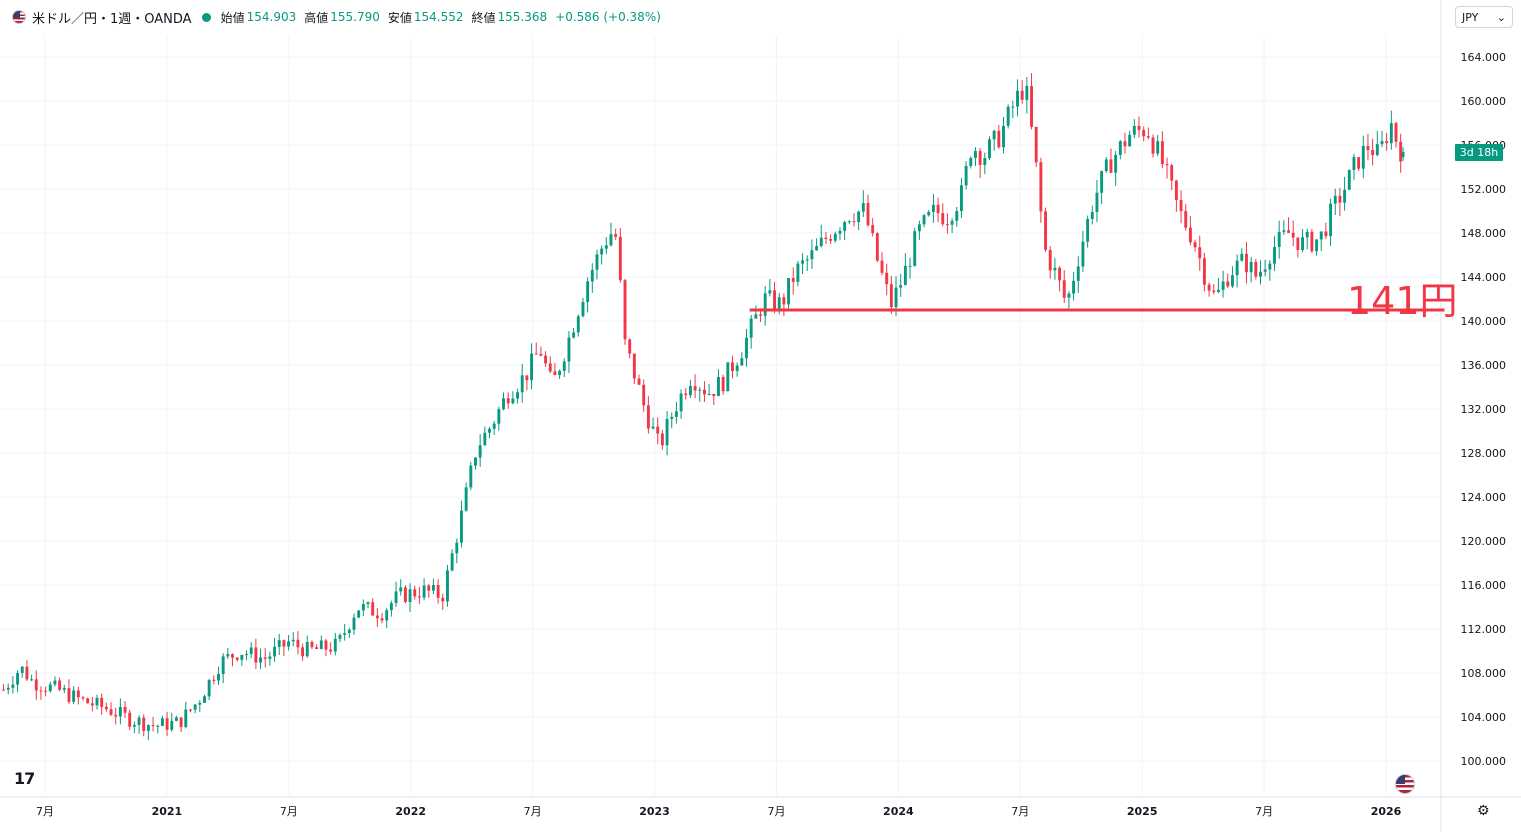  What do you see at coordinates (271, 17) in the screenshot?
I see `open-value: 154.903` at bounding box center [271, 17].